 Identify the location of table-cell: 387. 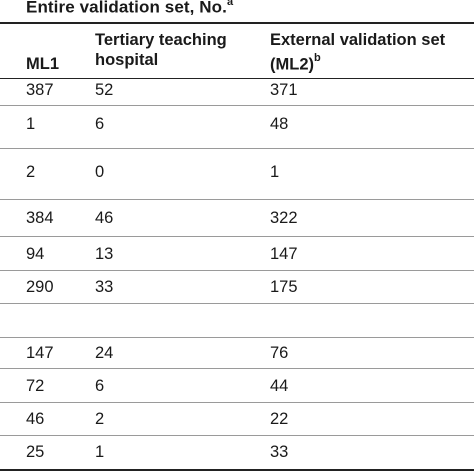
(40, 90).